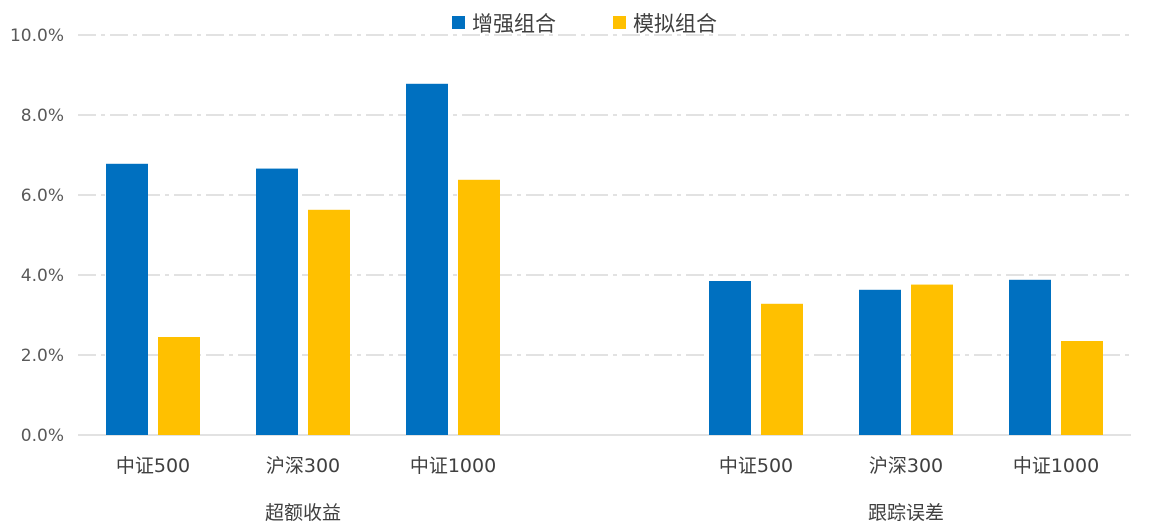 This screenshot has height=531, width=1149. What do you see at coordinates (42, 196) in the screenshot?
I see `y-tick-label: 6.0%` at bounding box center [42, 196].